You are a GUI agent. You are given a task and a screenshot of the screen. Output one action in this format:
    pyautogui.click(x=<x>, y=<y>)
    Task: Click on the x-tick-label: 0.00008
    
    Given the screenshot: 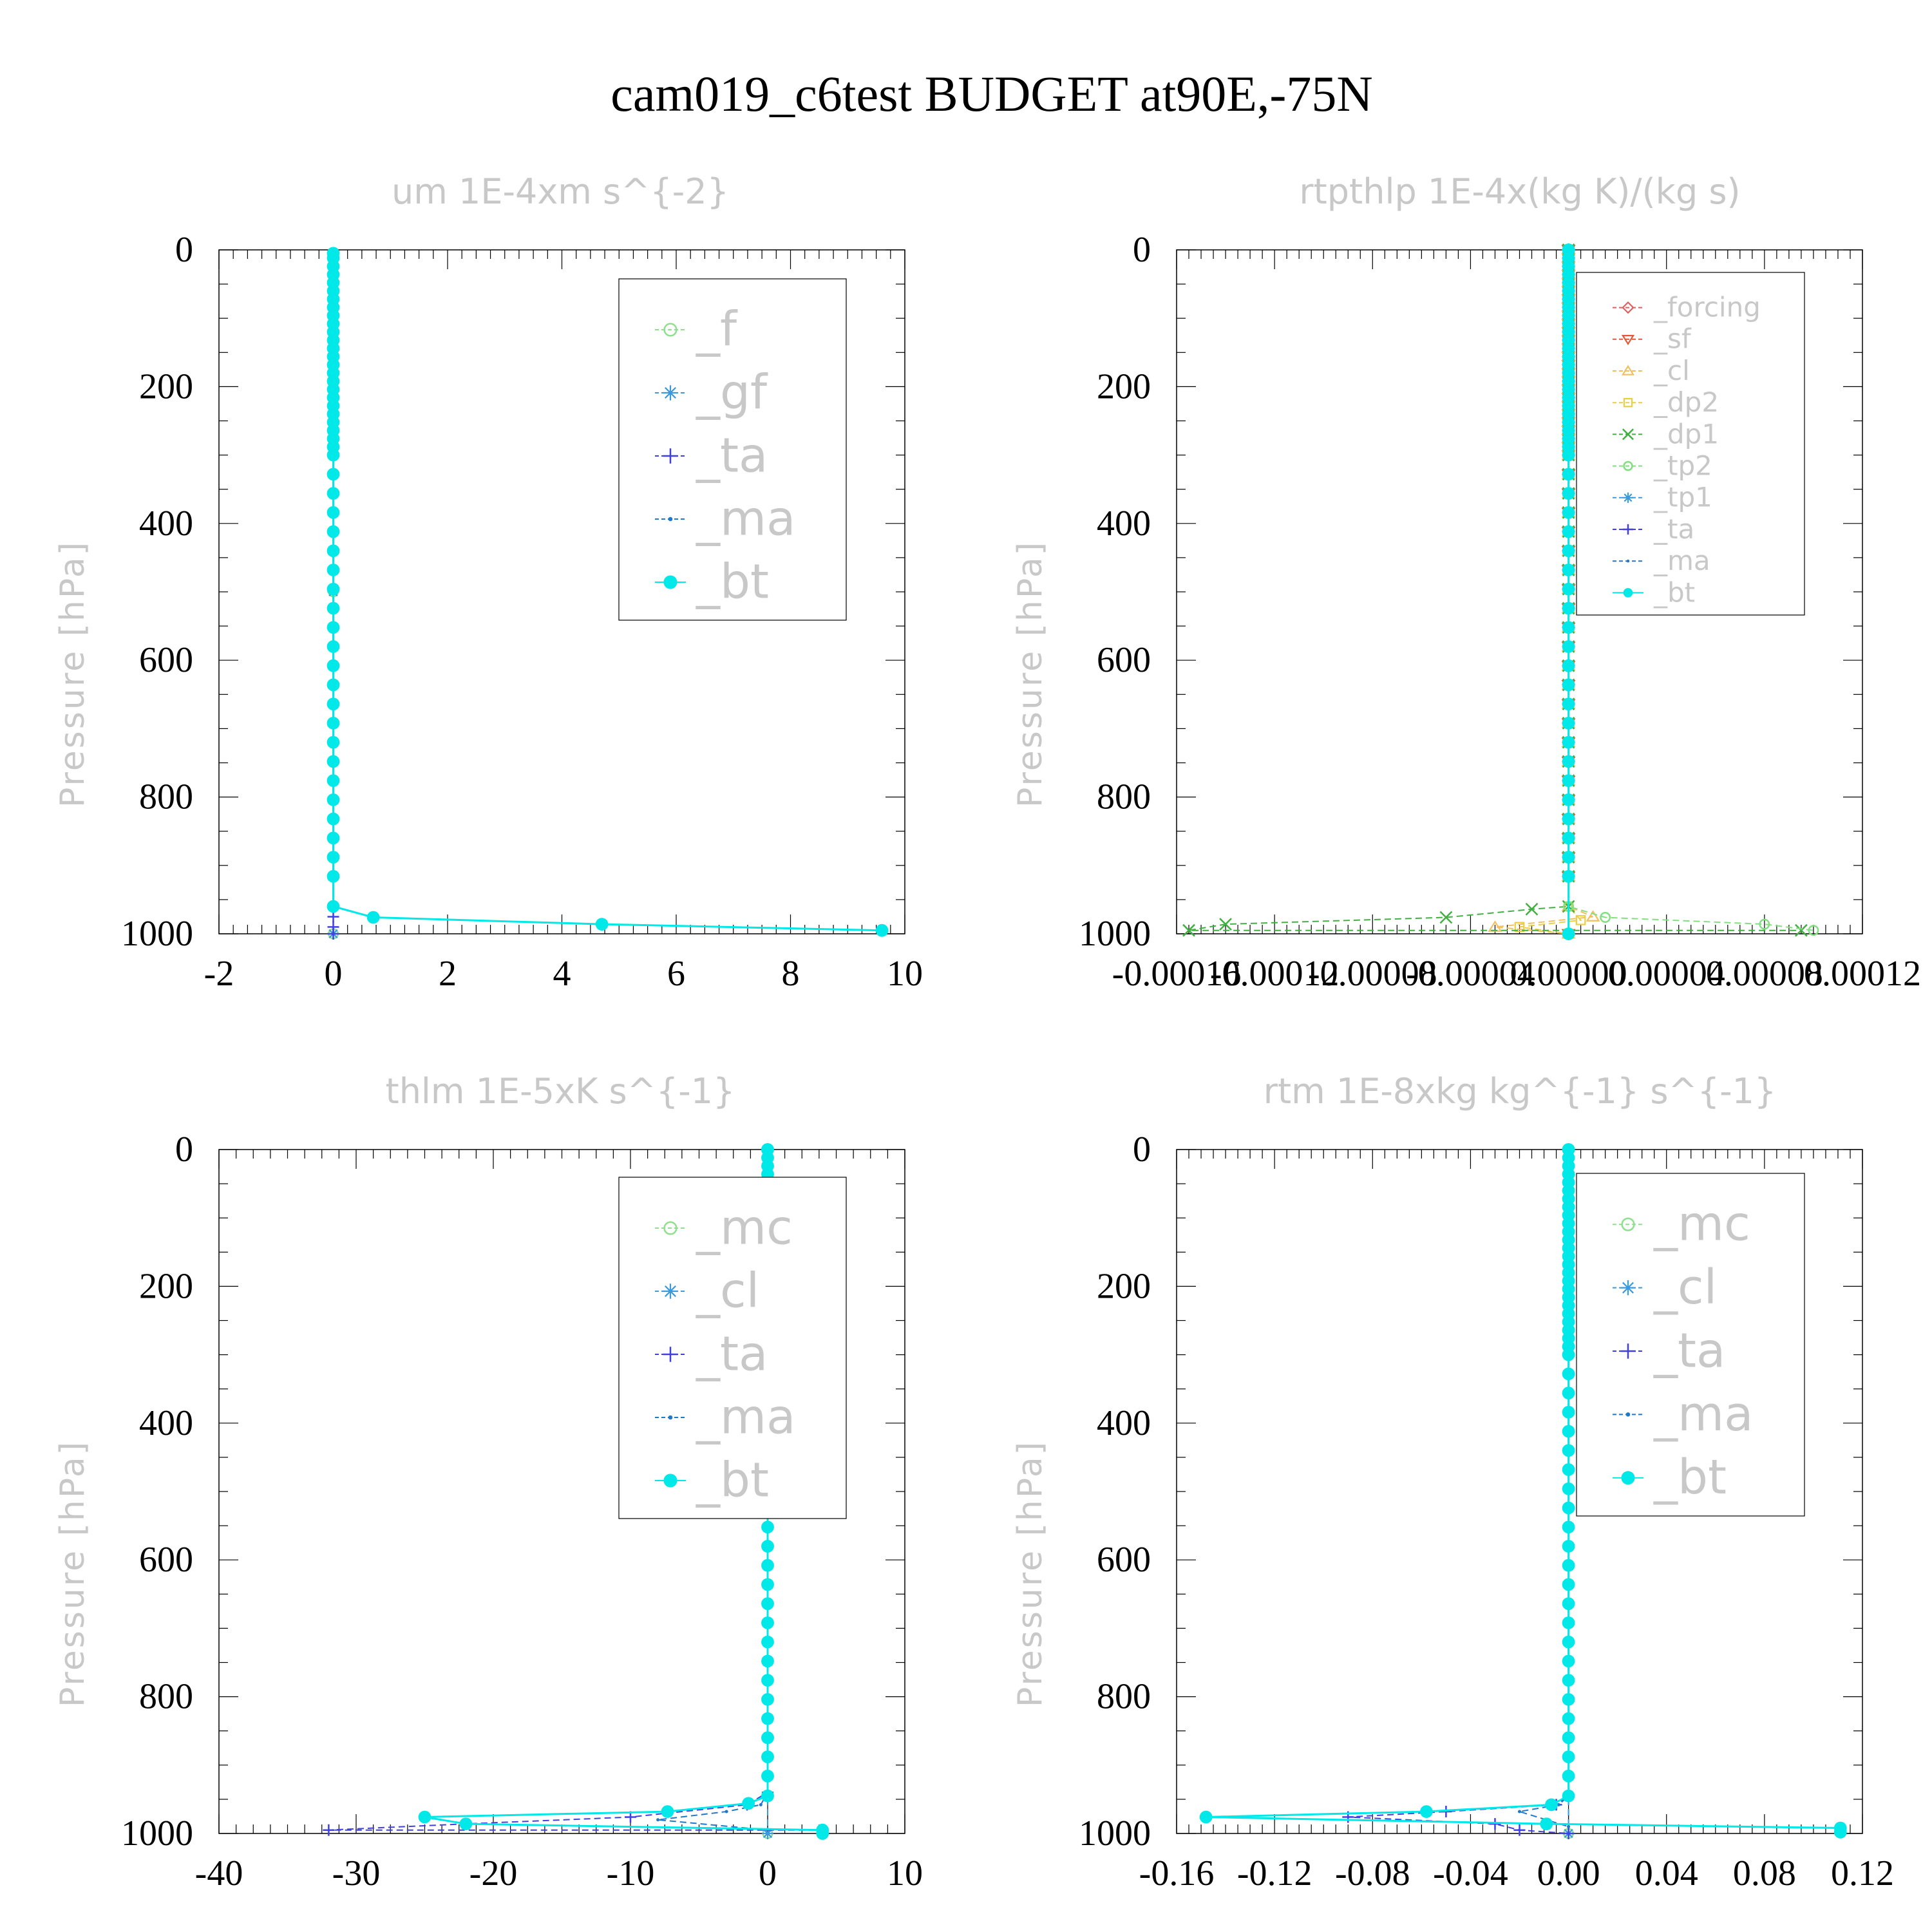 What is the action you would take?
    pyautogui.click(x=1764, y=974)
    